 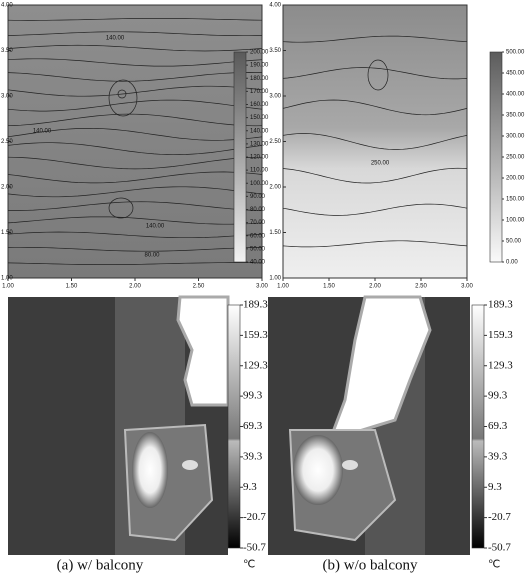 What do you see at coordinates (515, 116) in the screenshot?
I see `colorbar-tick-label: 350.00` at bounding box center [515, 116].